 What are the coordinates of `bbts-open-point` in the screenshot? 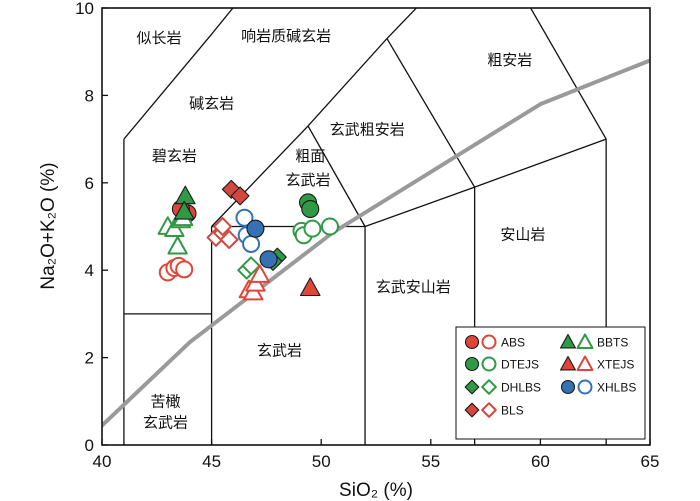 It's located at (177, 245).